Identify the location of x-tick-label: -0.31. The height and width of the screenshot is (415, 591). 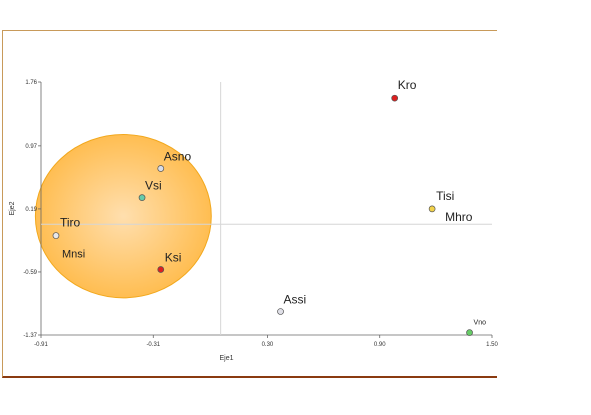
(153, 345).